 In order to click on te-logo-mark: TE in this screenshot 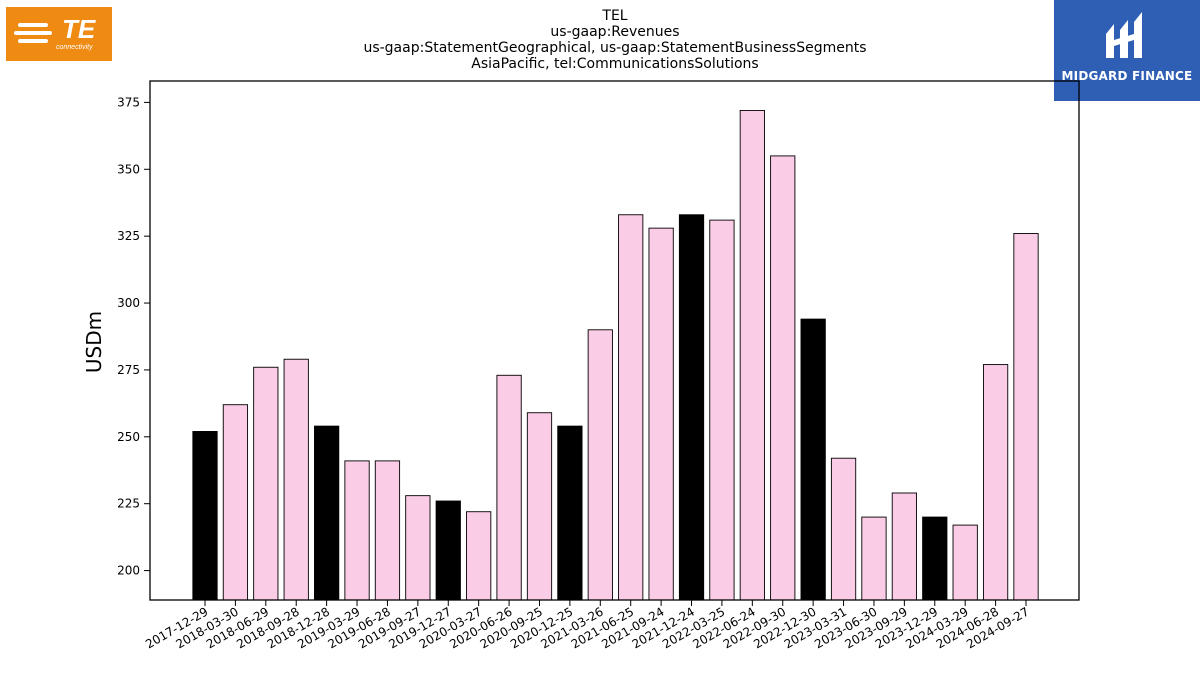, I will do `click(79, 29)`.